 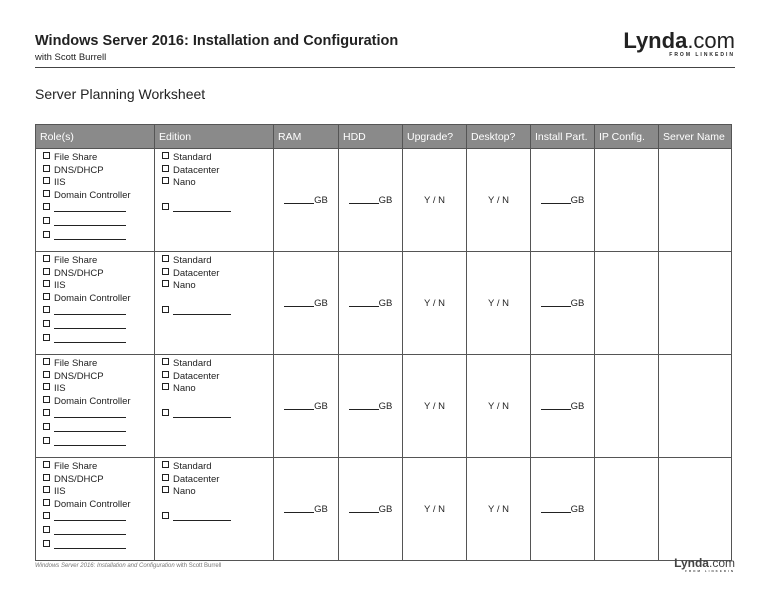 I want to click on role-option: IIS, so click(x=98, y=492).